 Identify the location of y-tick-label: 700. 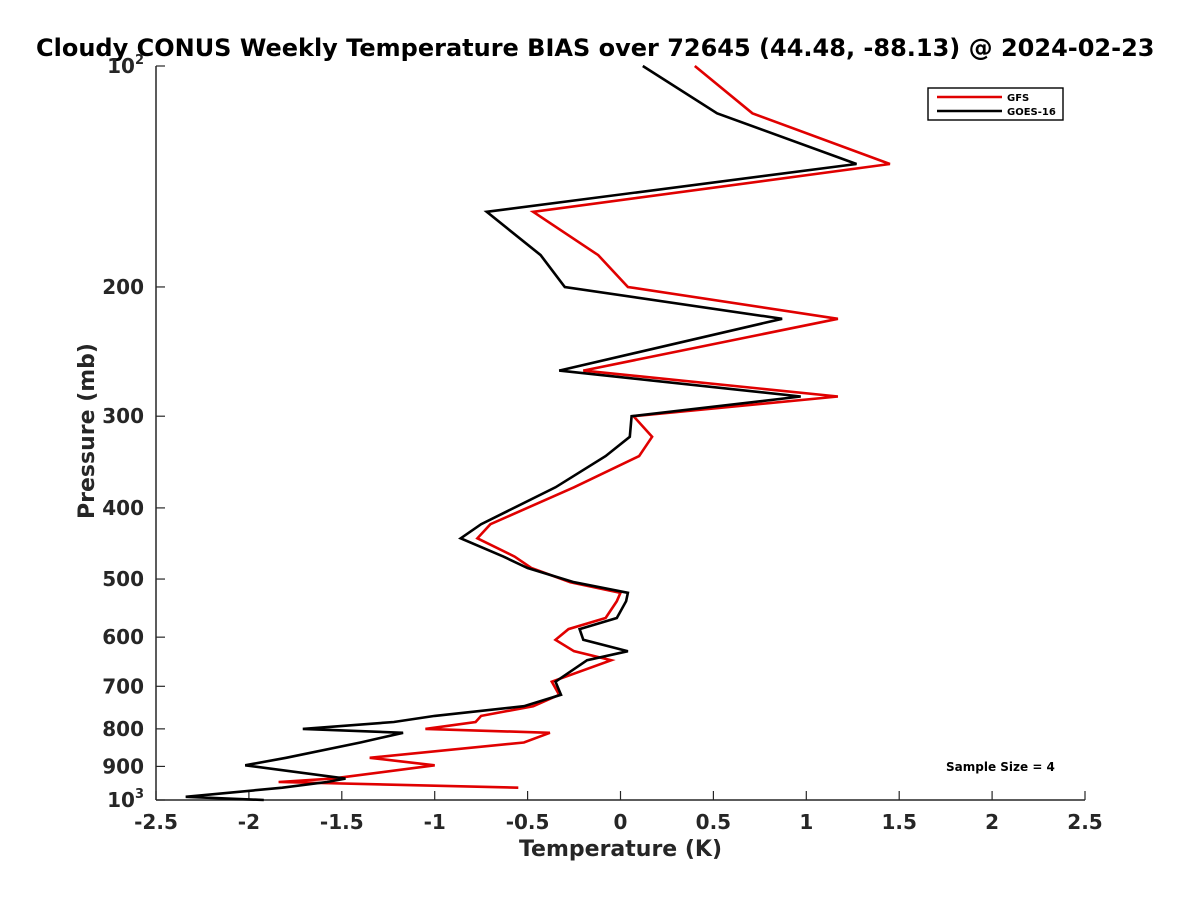
(123, 686).